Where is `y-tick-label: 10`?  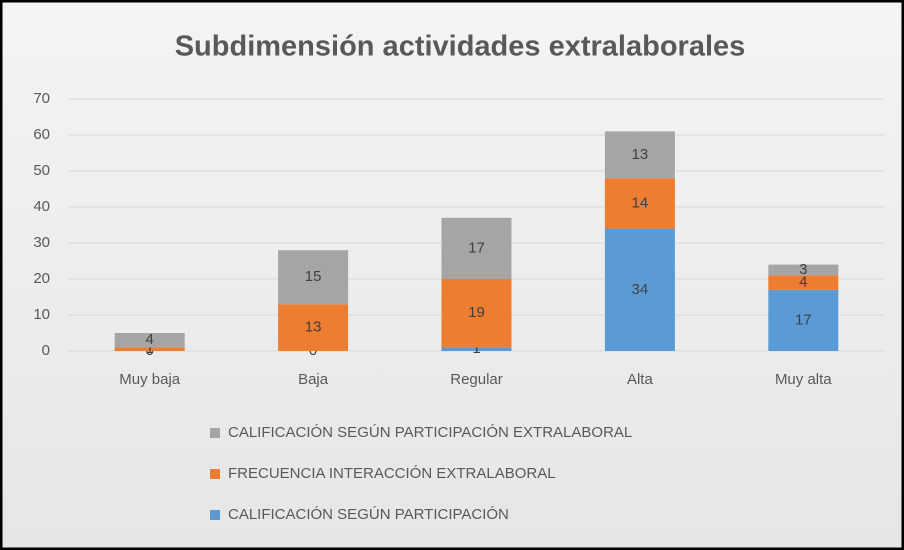
y-tick-label: 10 is located at coordinates (41, 314).